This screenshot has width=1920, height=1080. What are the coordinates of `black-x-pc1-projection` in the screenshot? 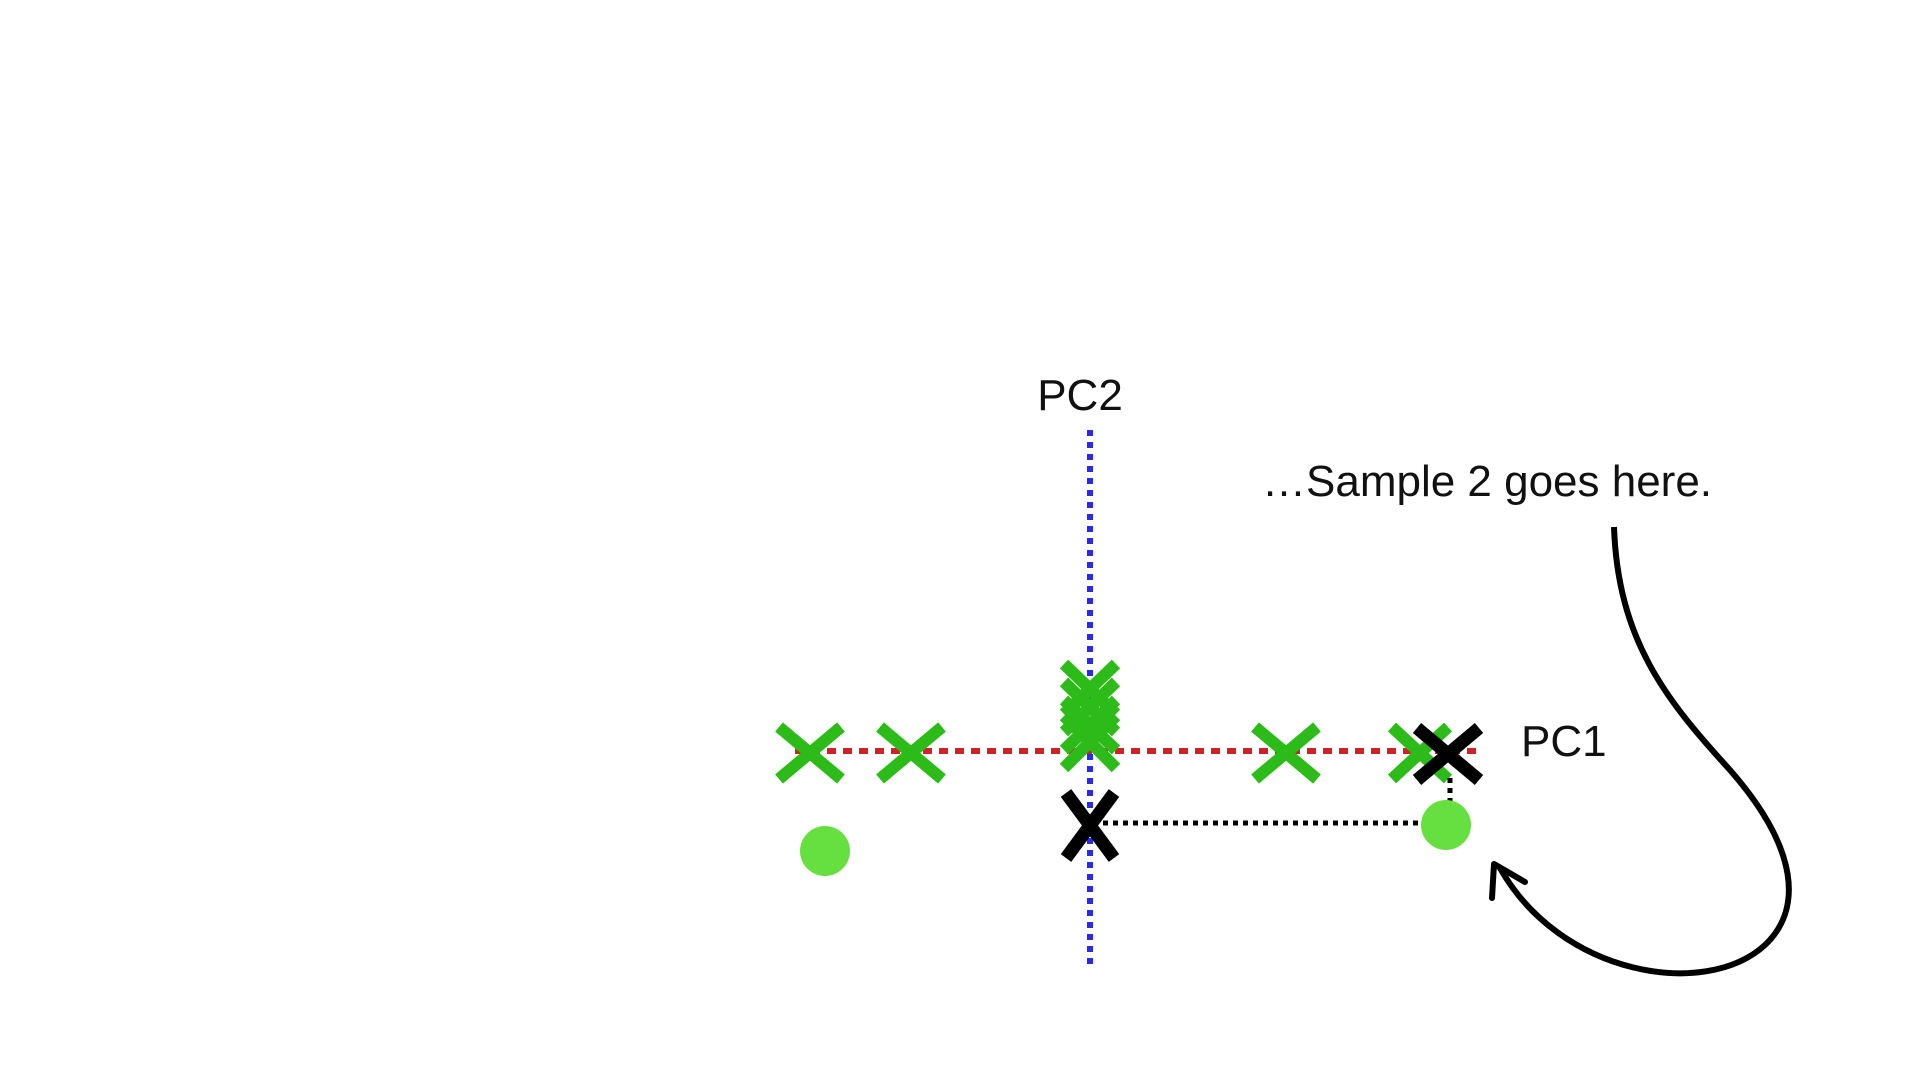 It's located at (1448, 754).